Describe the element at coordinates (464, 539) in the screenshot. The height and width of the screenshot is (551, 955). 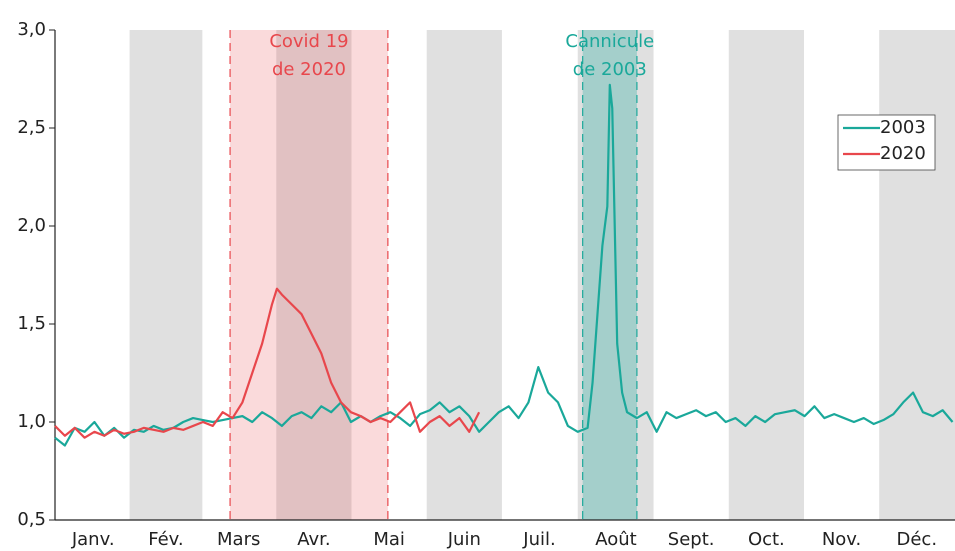
I see `x-tick-label: Juin` at that location.